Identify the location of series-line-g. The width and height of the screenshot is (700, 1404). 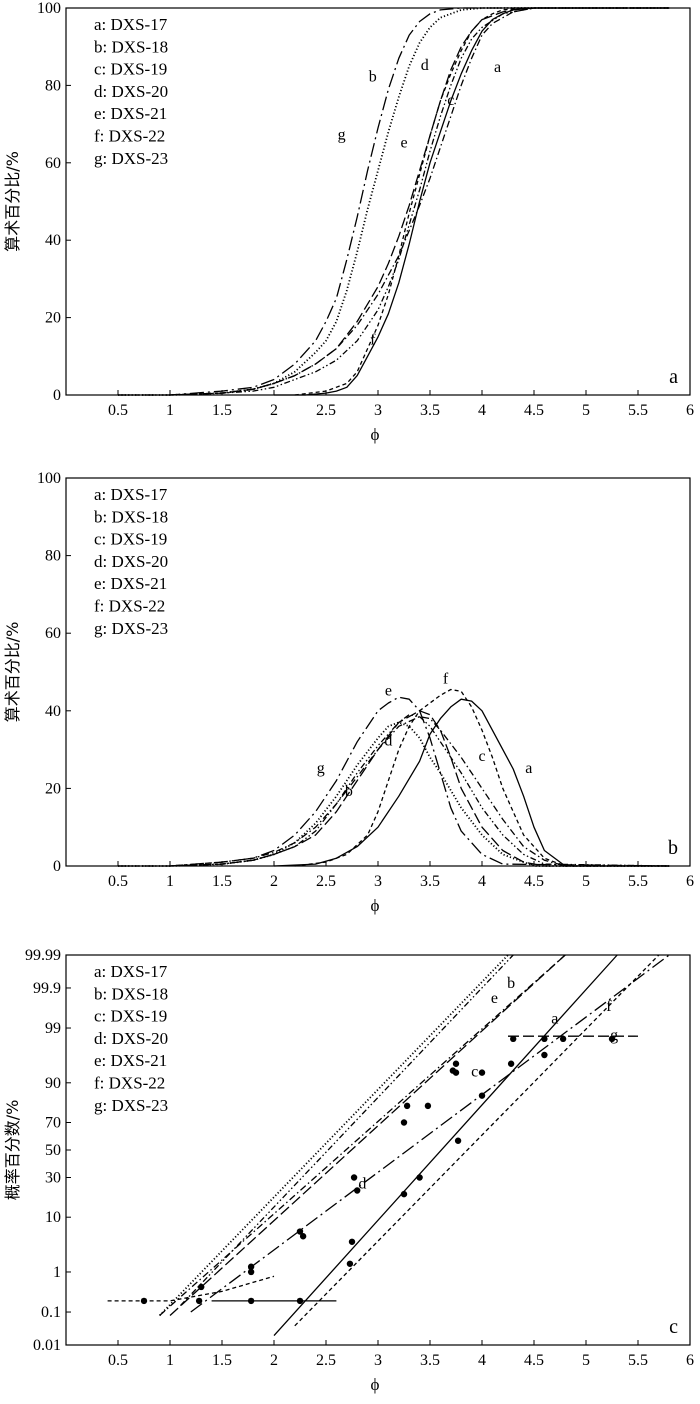
(394, 781).